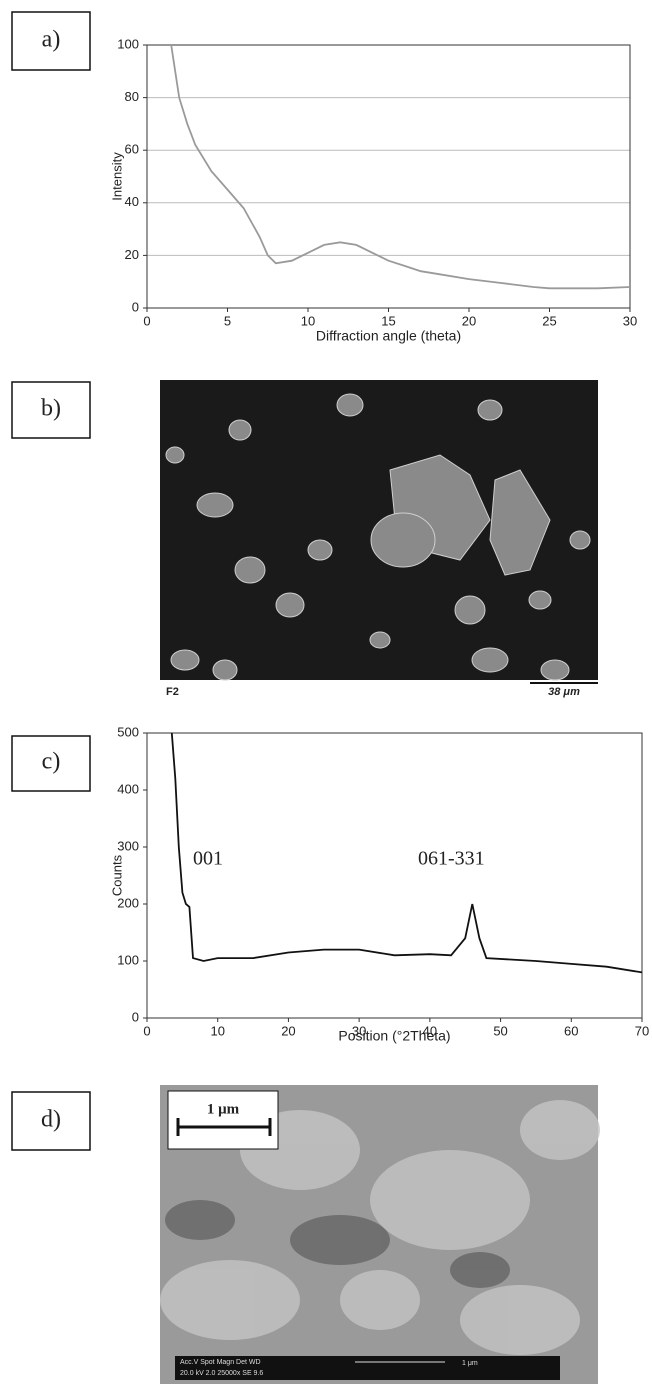 The width and height of the screenshot is (652, 1384). Describe the element at coordinates (132, 201) in the screenshot. I see `y-tick-label: 40` at that location.